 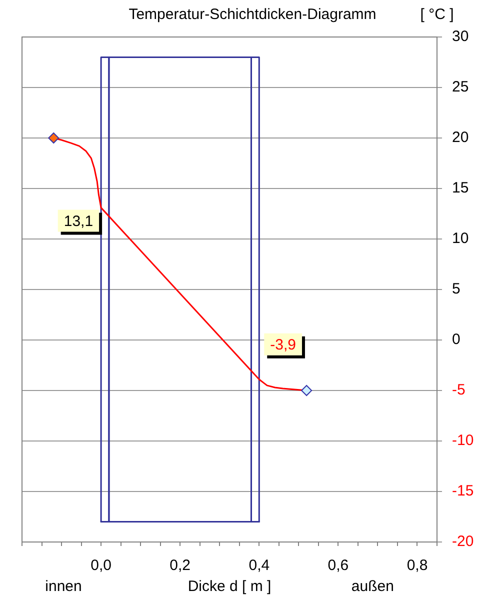 What do you see at coordinates (460, 137) in the screenshot?
I see `y-tick-label: 20` at bounding box center [460, 137].